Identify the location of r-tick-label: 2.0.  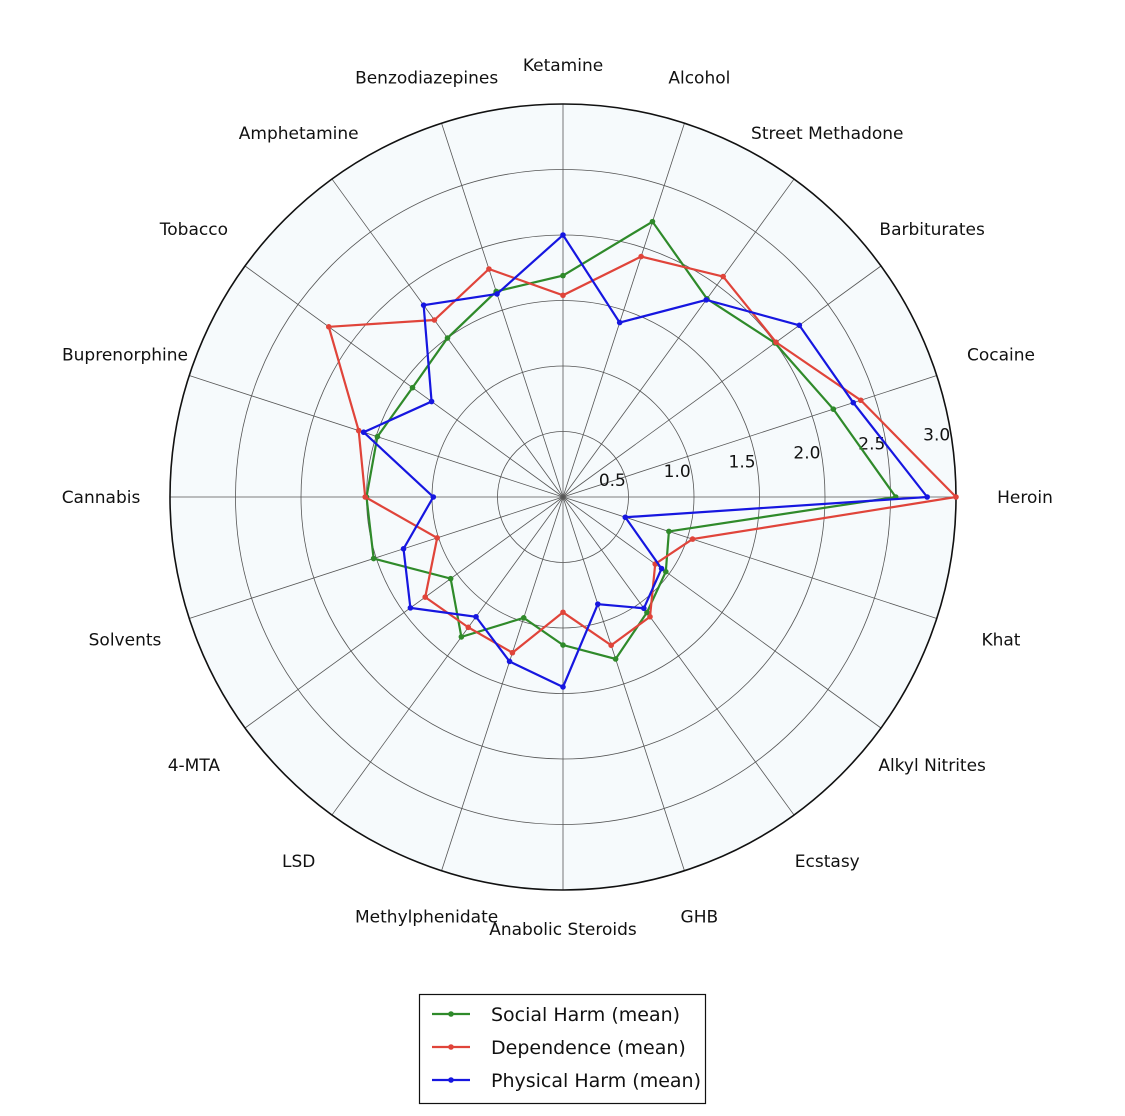
(806, 454).